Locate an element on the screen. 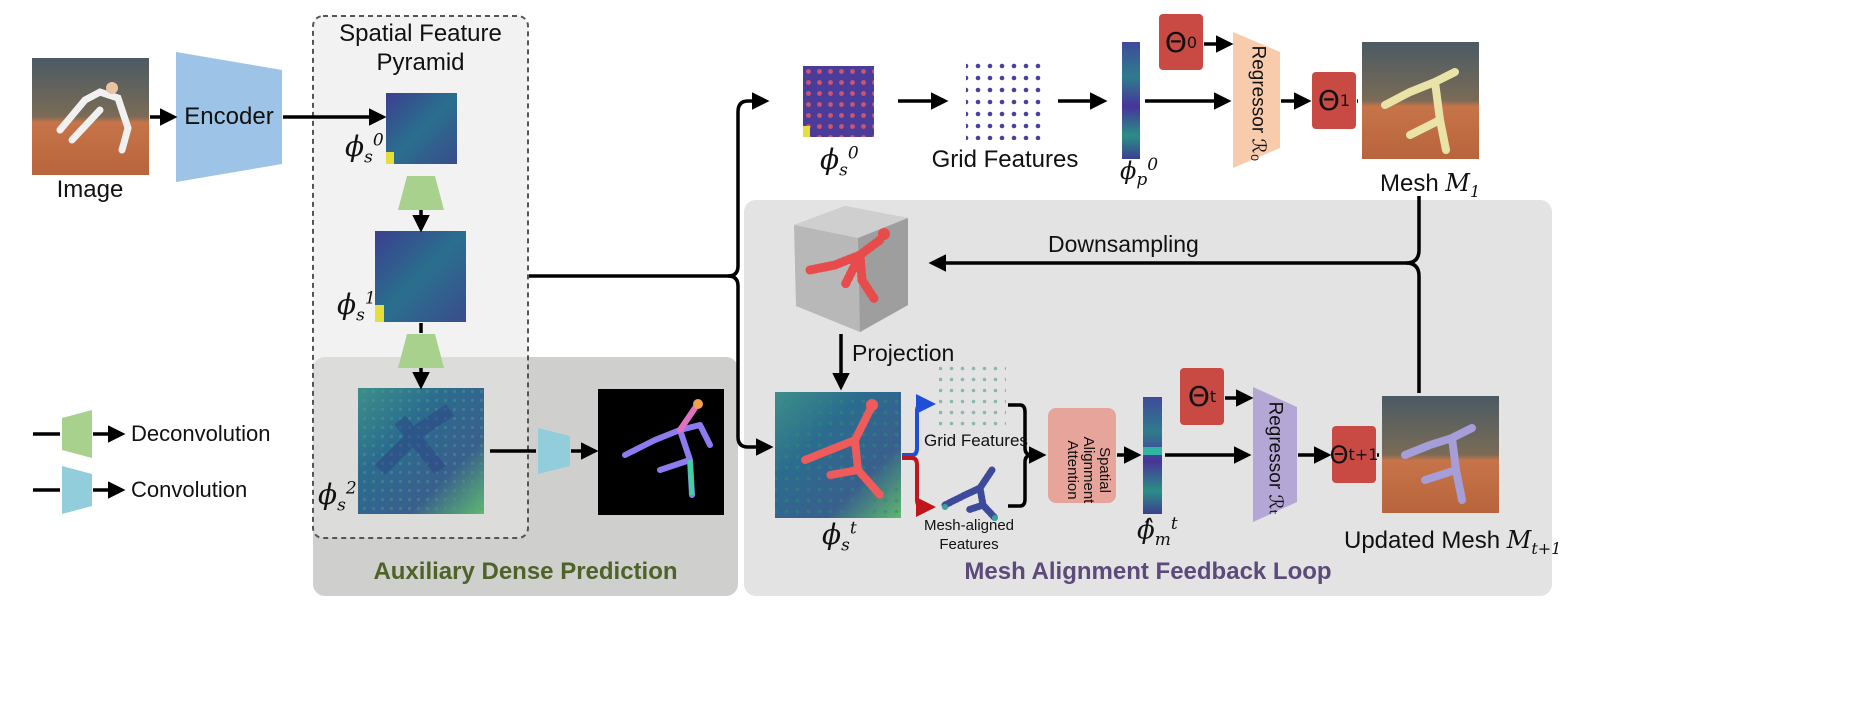 Image resolution: width=1875 pixels, height=727 pixels. grid-features-top is located at coordinates (1006, 100).